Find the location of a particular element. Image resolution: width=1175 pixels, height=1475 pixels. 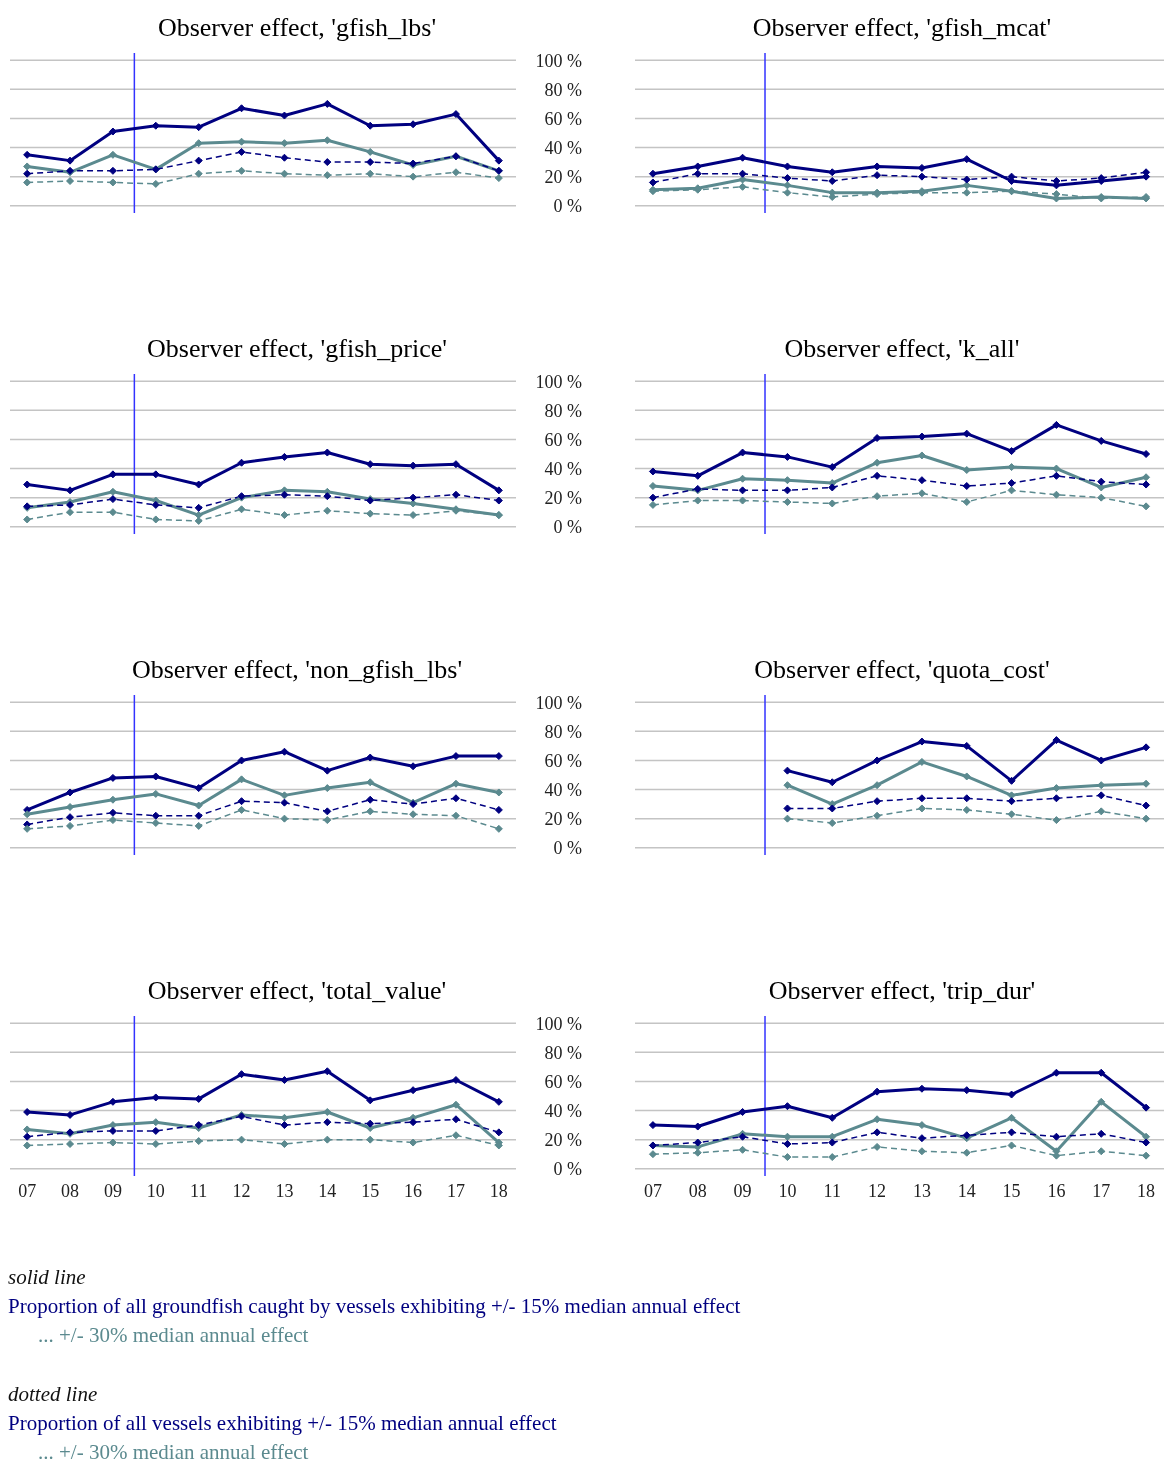

text: dotted line is located at coordinates (53, 1394).